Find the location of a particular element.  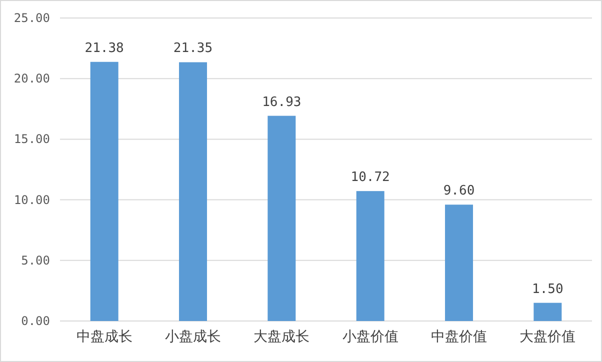

data-label: 1.50 is located at coordinates (548, 289).